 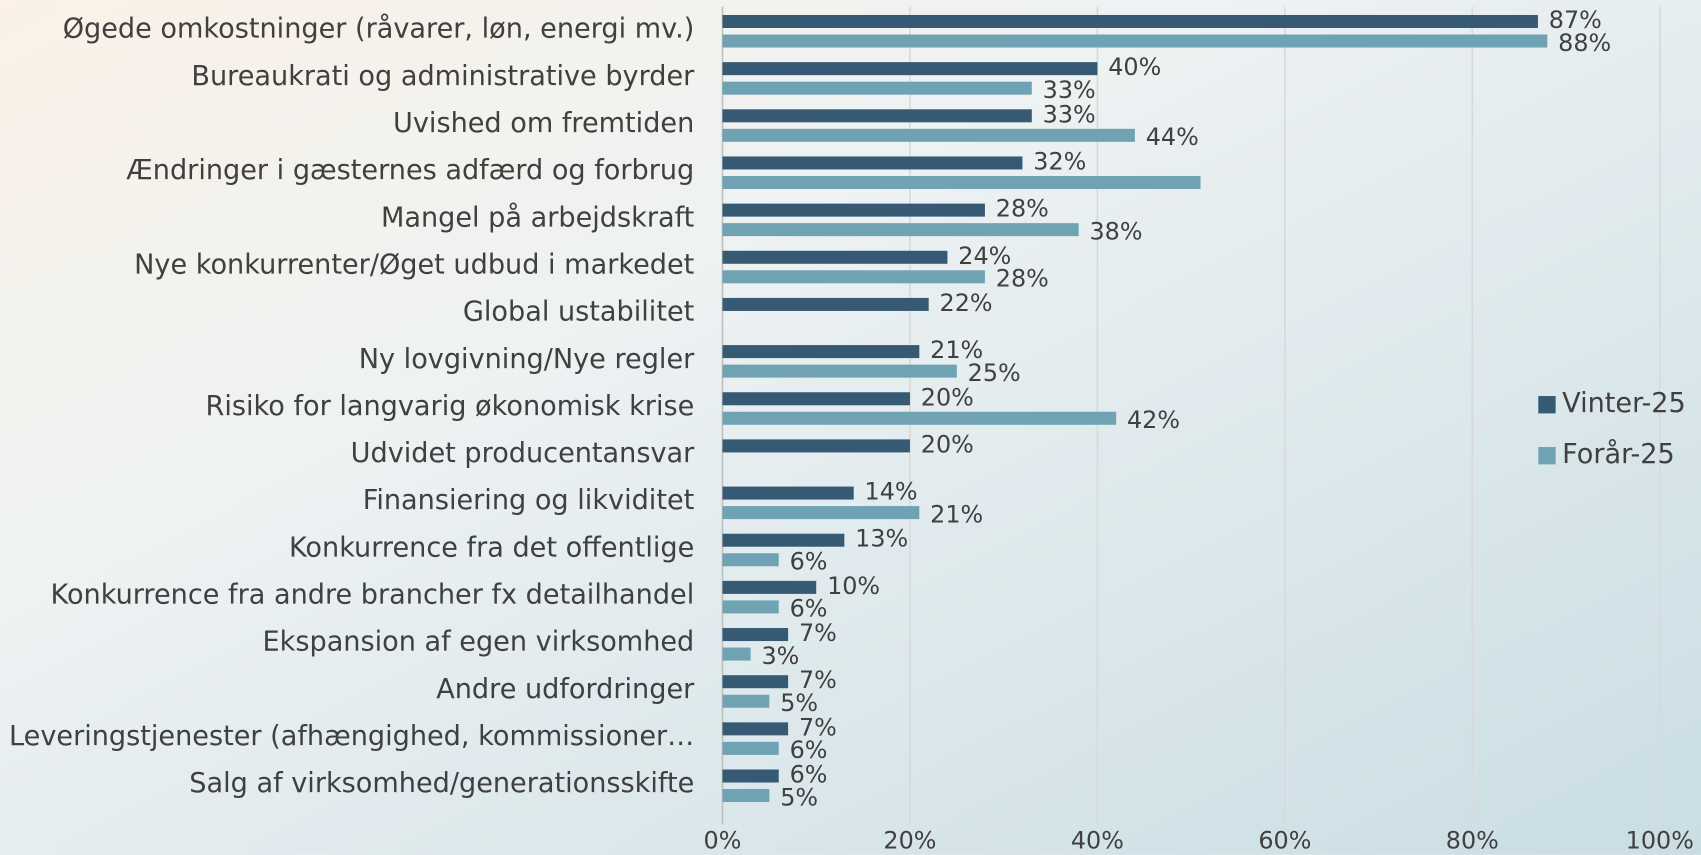 What do you see at coordinates (450, 406) in the screenshot?
I see `y-tick-label: Risiko for langvarig økonomisk krise` at bounding box center [450, 406].